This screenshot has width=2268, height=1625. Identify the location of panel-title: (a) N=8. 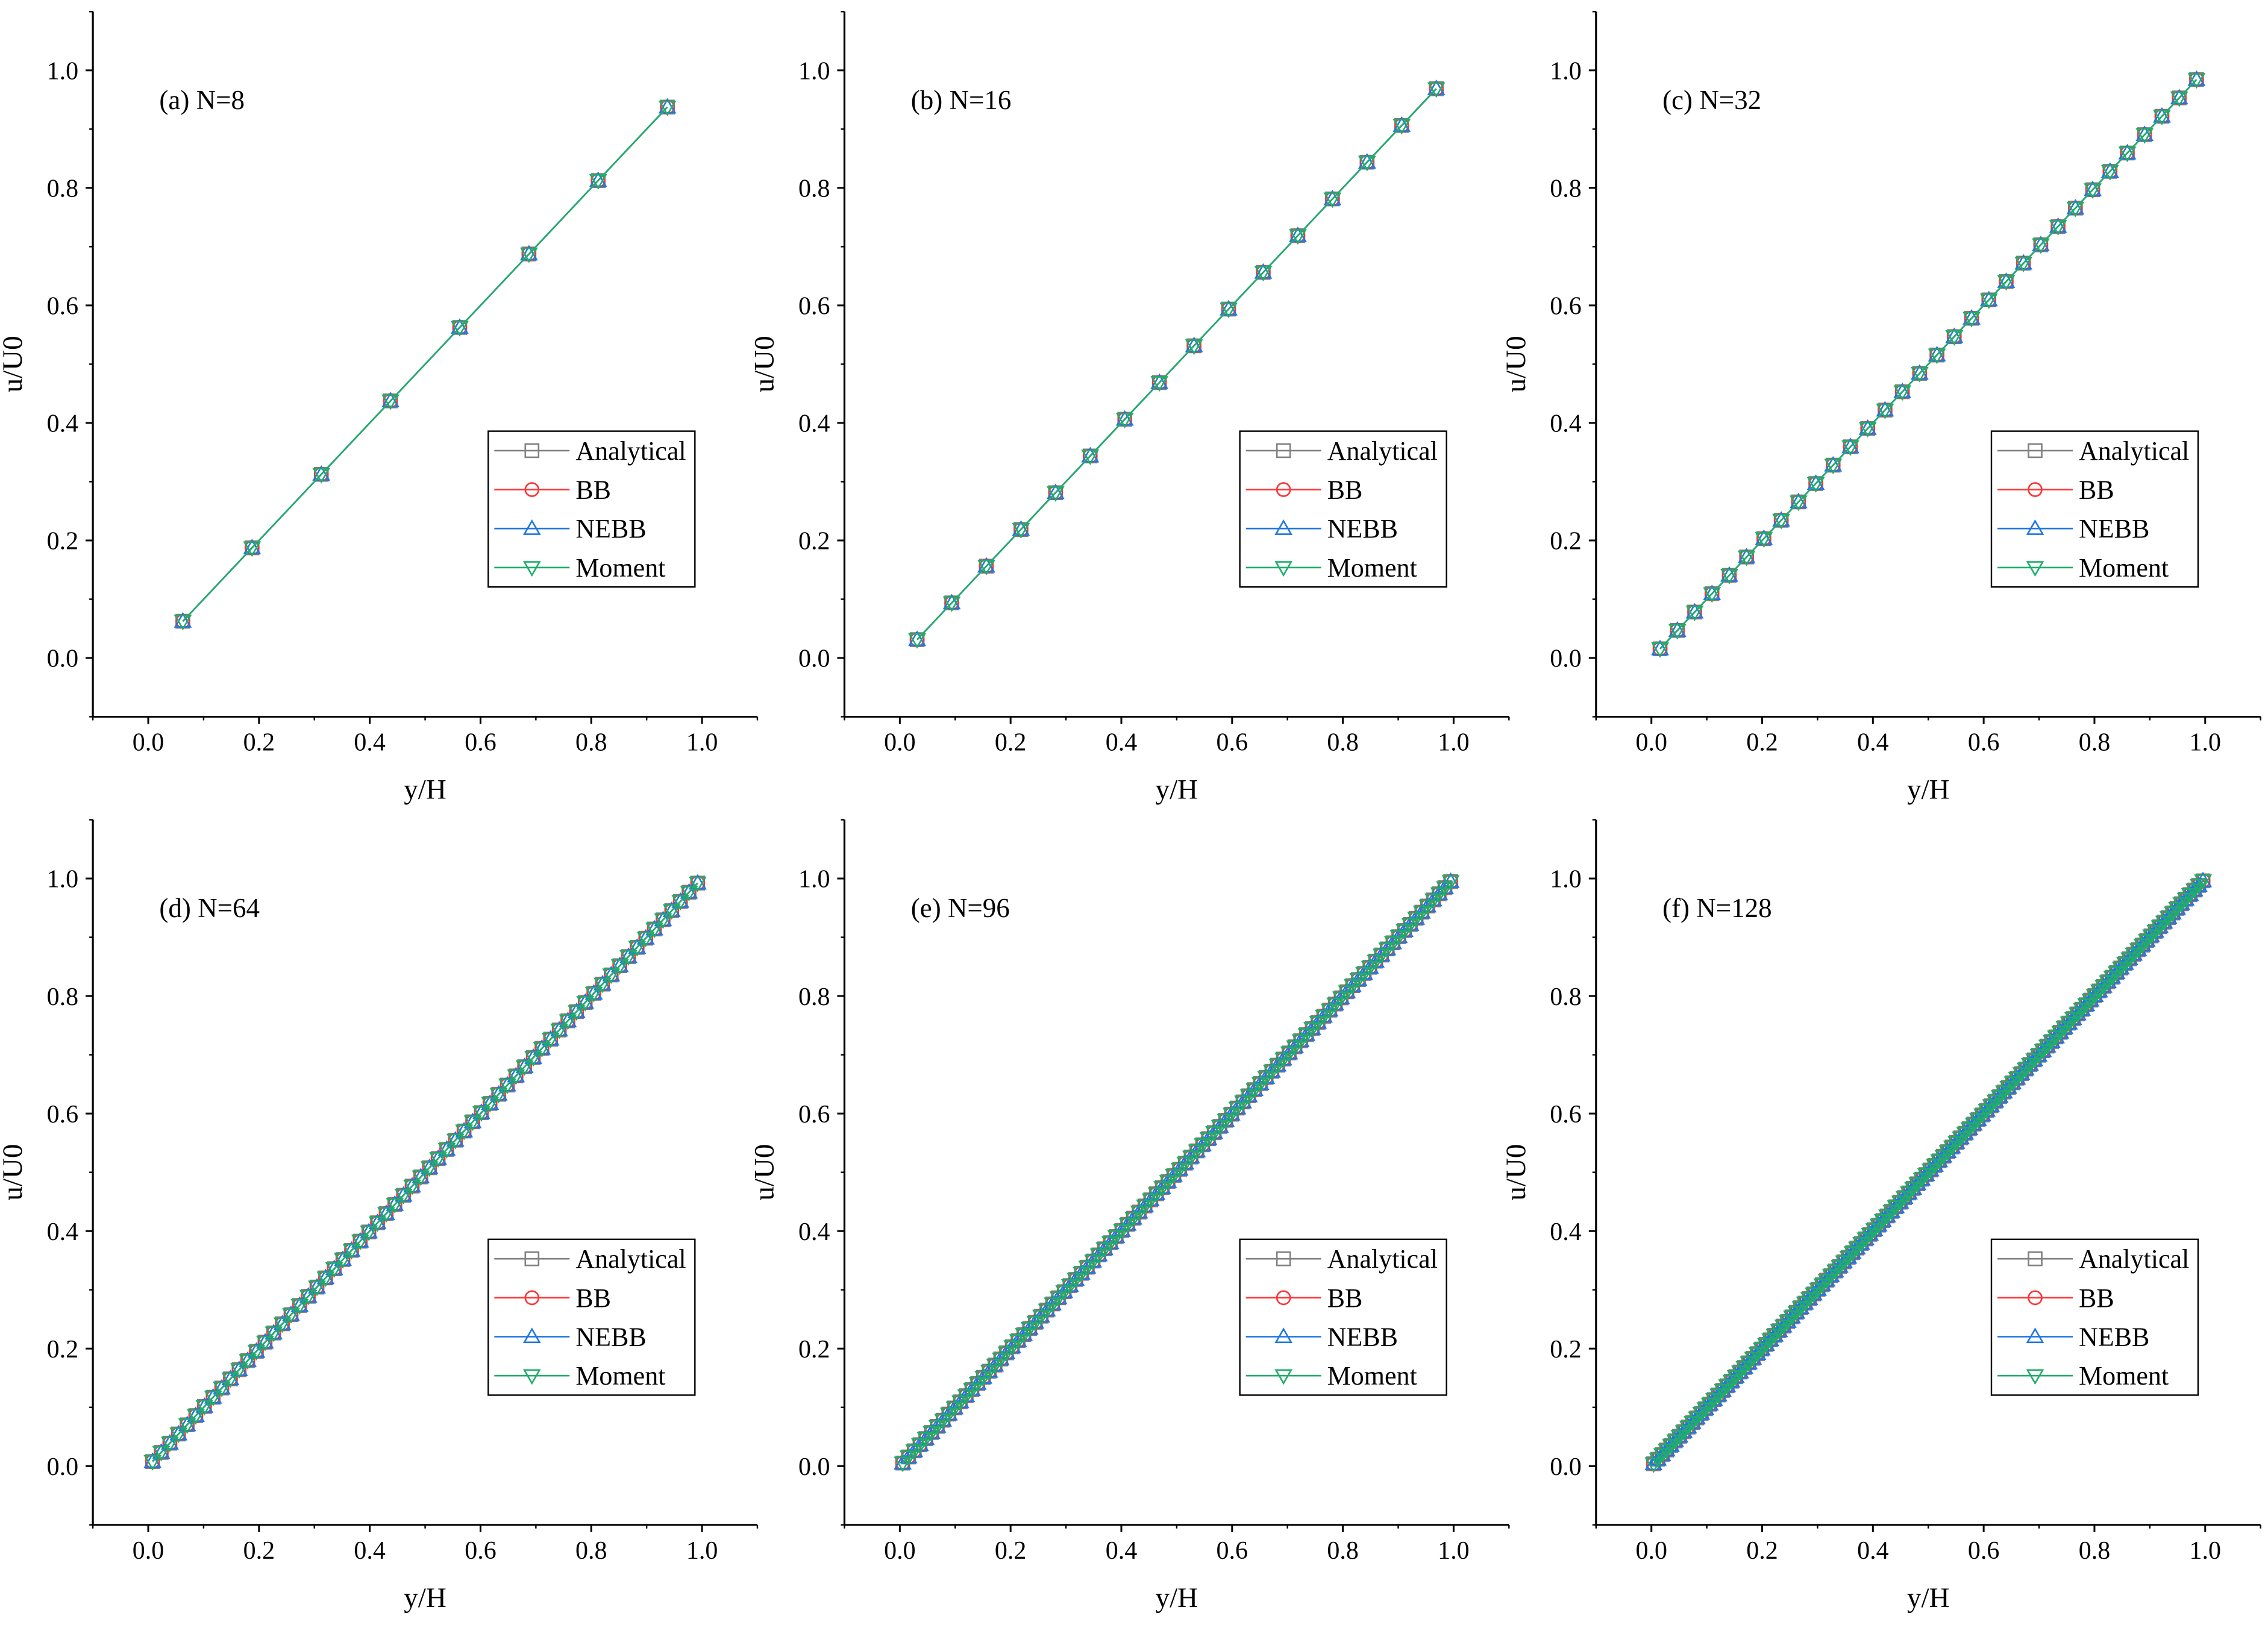
(202, 100).